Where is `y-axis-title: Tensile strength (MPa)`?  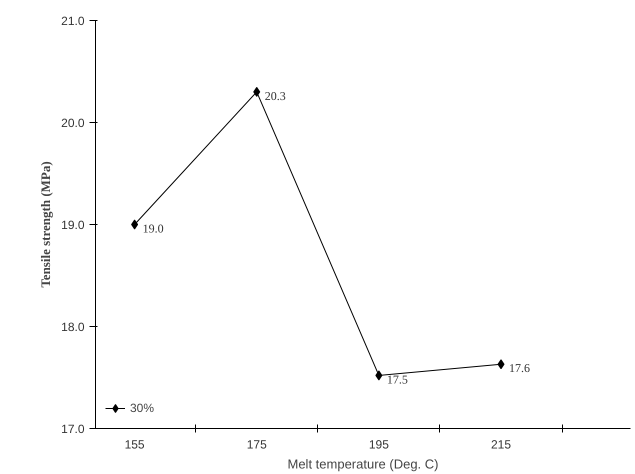
y-axis-title: Tensile strength (MPa) is located at coordinates (46, 224).